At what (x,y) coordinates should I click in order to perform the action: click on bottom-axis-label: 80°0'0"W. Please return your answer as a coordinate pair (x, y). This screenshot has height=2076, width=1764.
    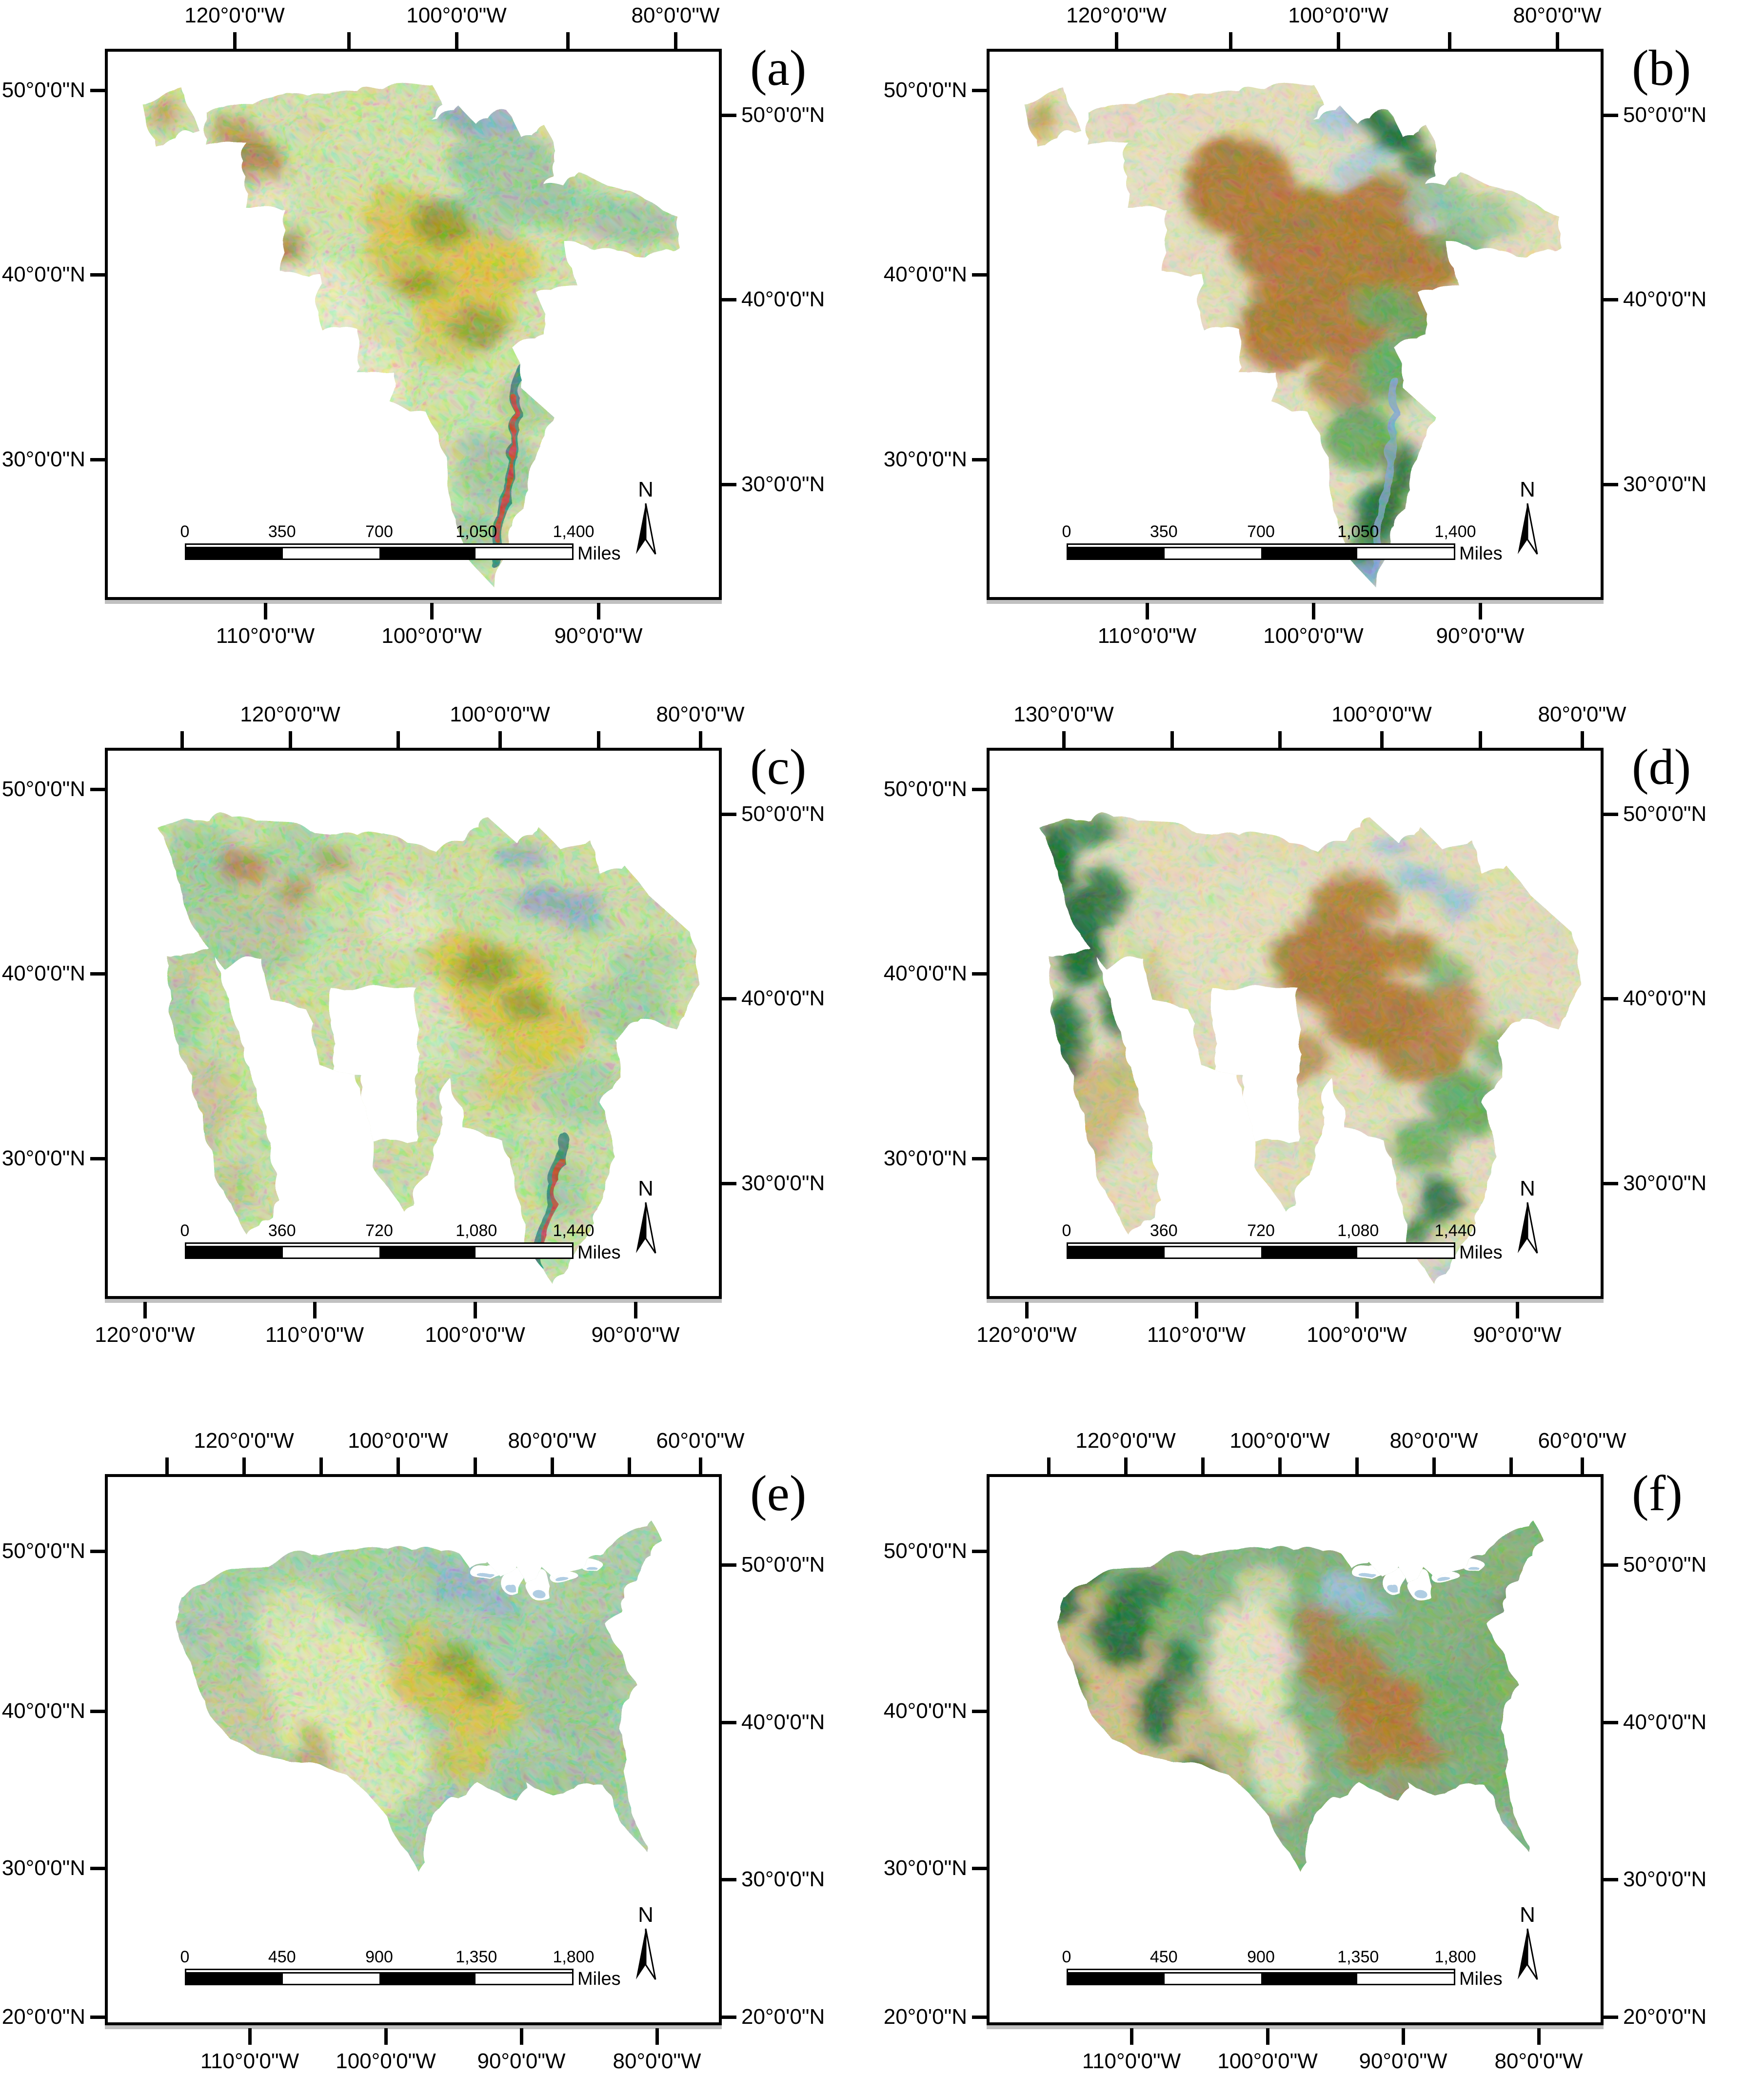
    Looking at the image, I should click on (1538, 2061).